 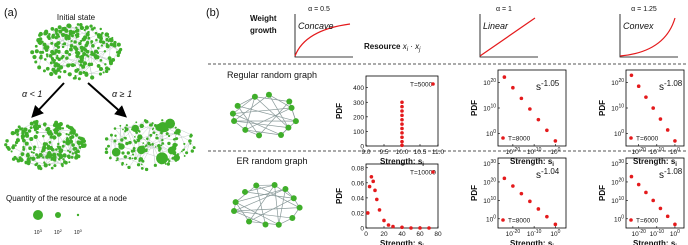 What do you see at coordinates (357, 213) in the screenshot?
I see `tick-label: 0.02` at bounding box center [357, 213].